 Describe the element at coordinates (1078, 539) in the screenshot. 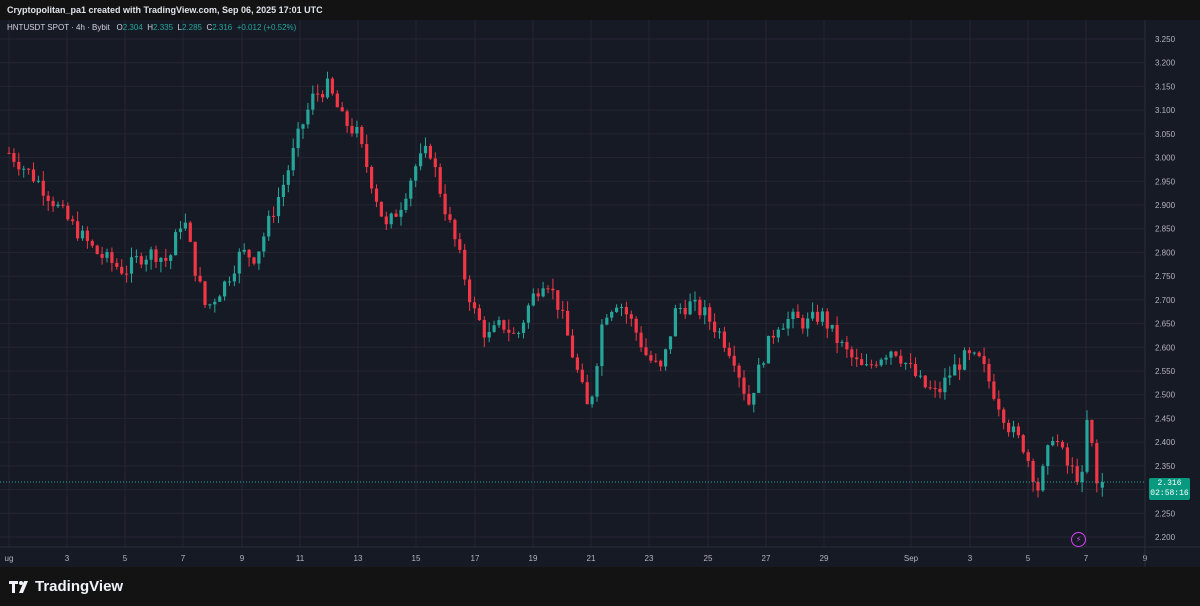

I see `lightning-icon: ⚡` at that location.